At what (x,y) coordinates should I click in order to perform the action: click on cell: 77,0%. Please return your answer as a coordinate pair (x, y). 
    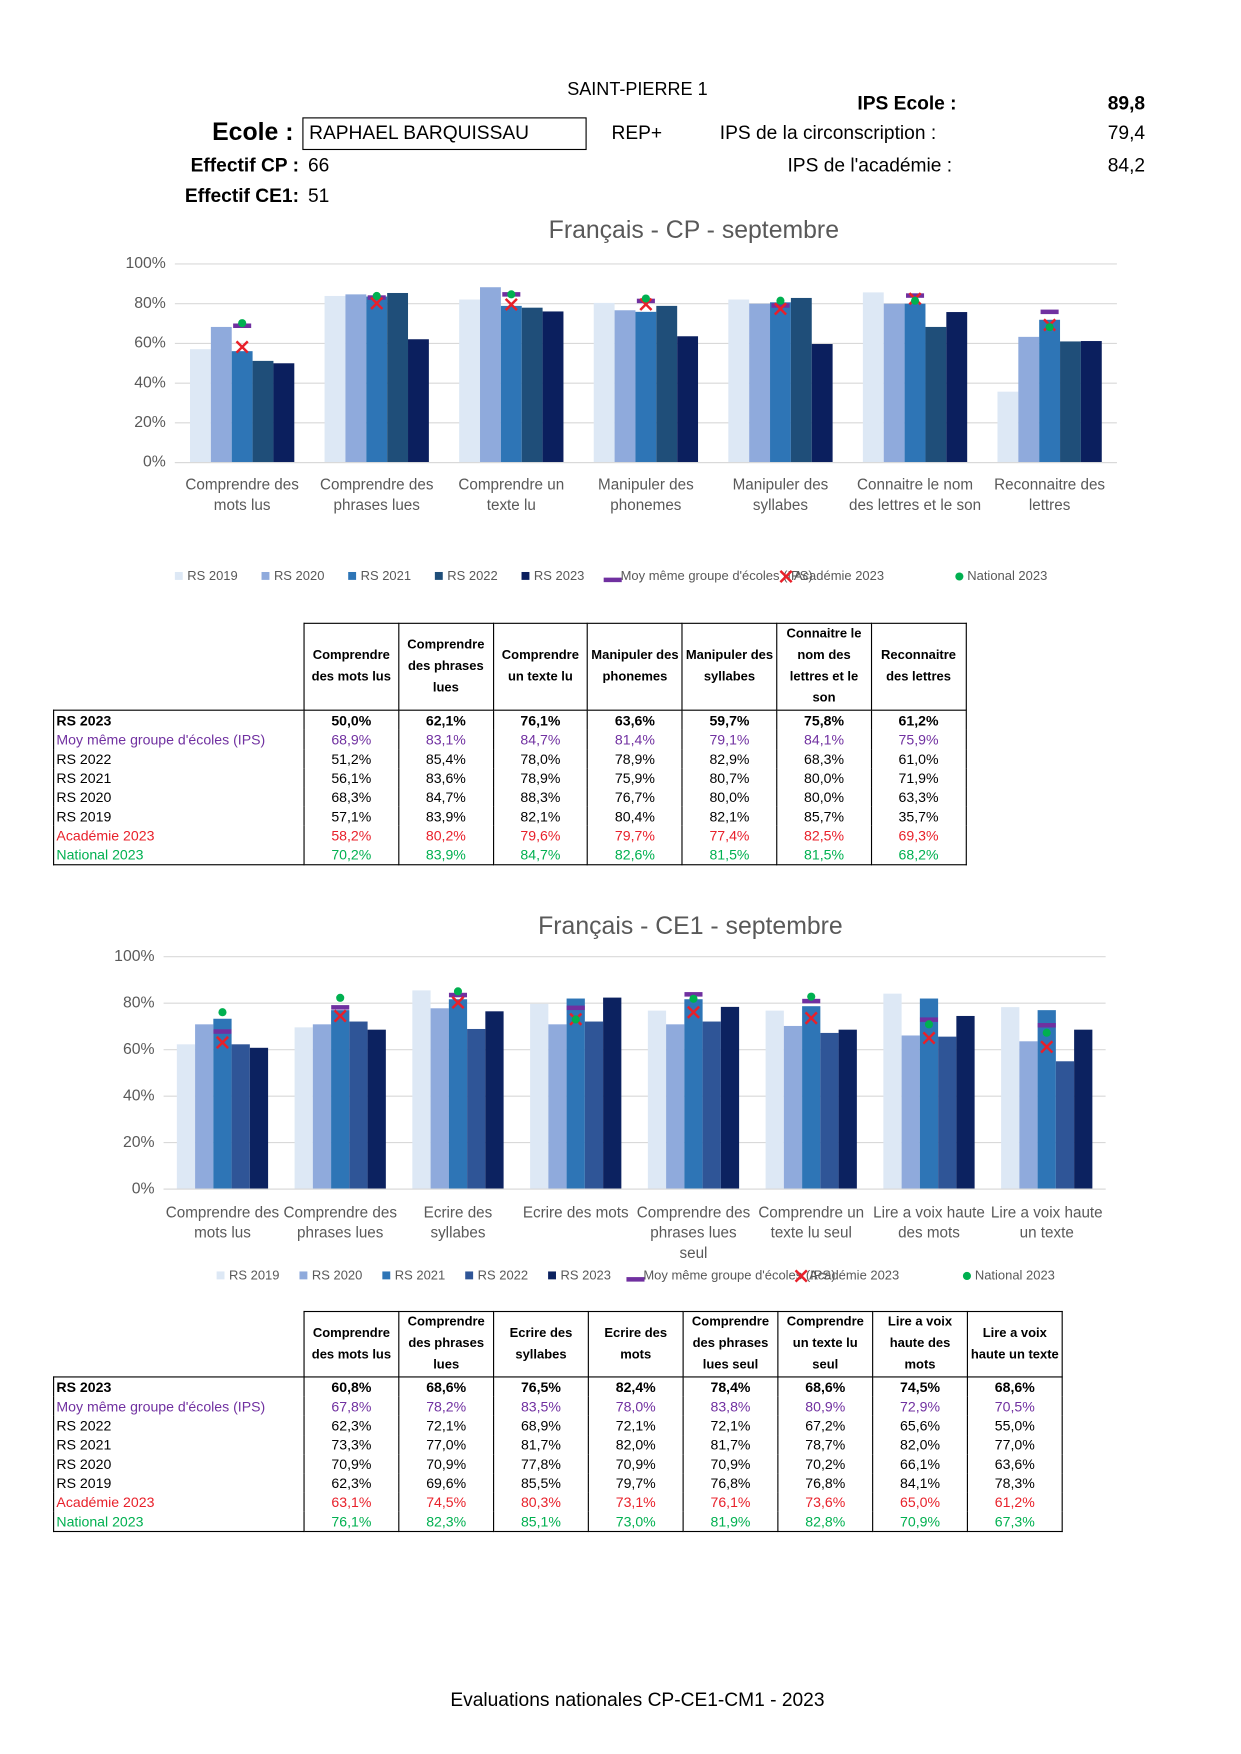
    Looking at the image, I should click on (446, 1445).